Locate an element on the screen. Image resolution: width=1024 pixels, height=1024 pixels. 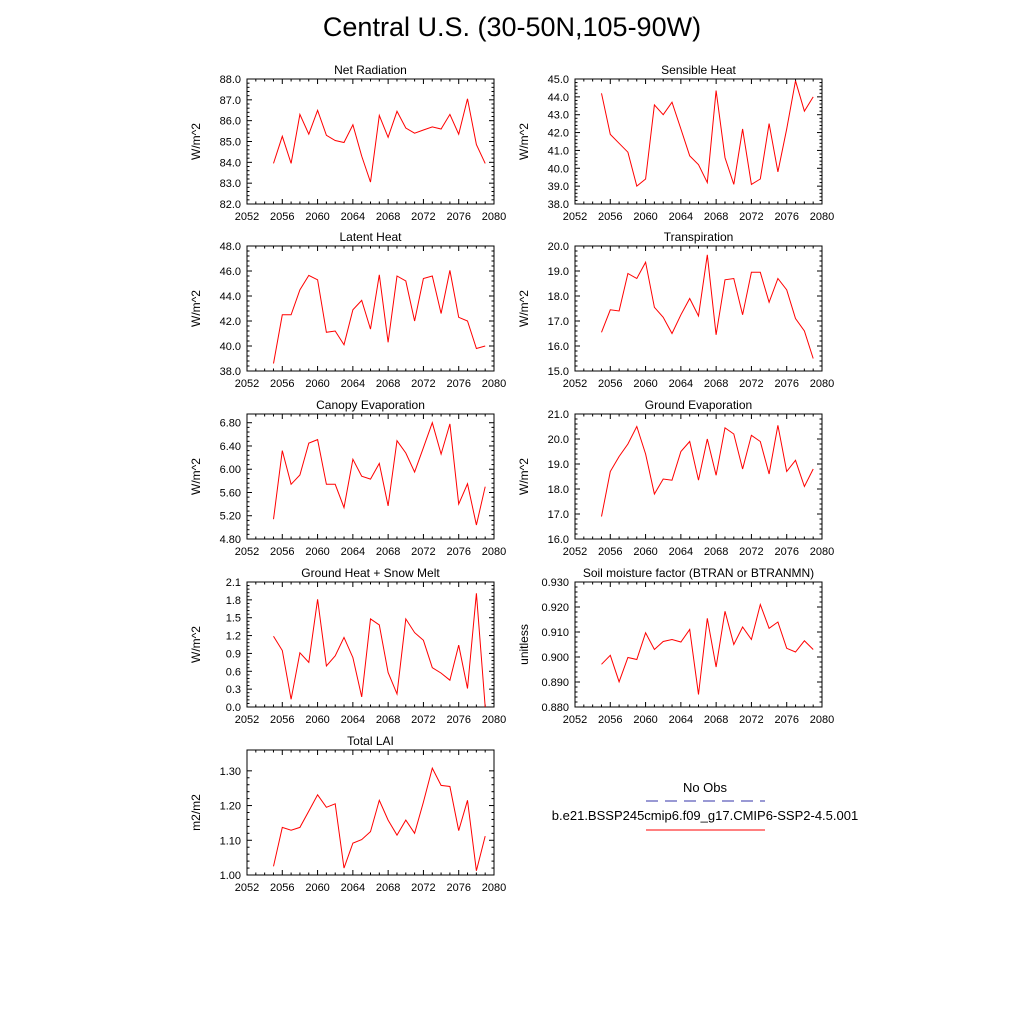
y-tick-label: 48.0 is located at coordinates (230, 247).